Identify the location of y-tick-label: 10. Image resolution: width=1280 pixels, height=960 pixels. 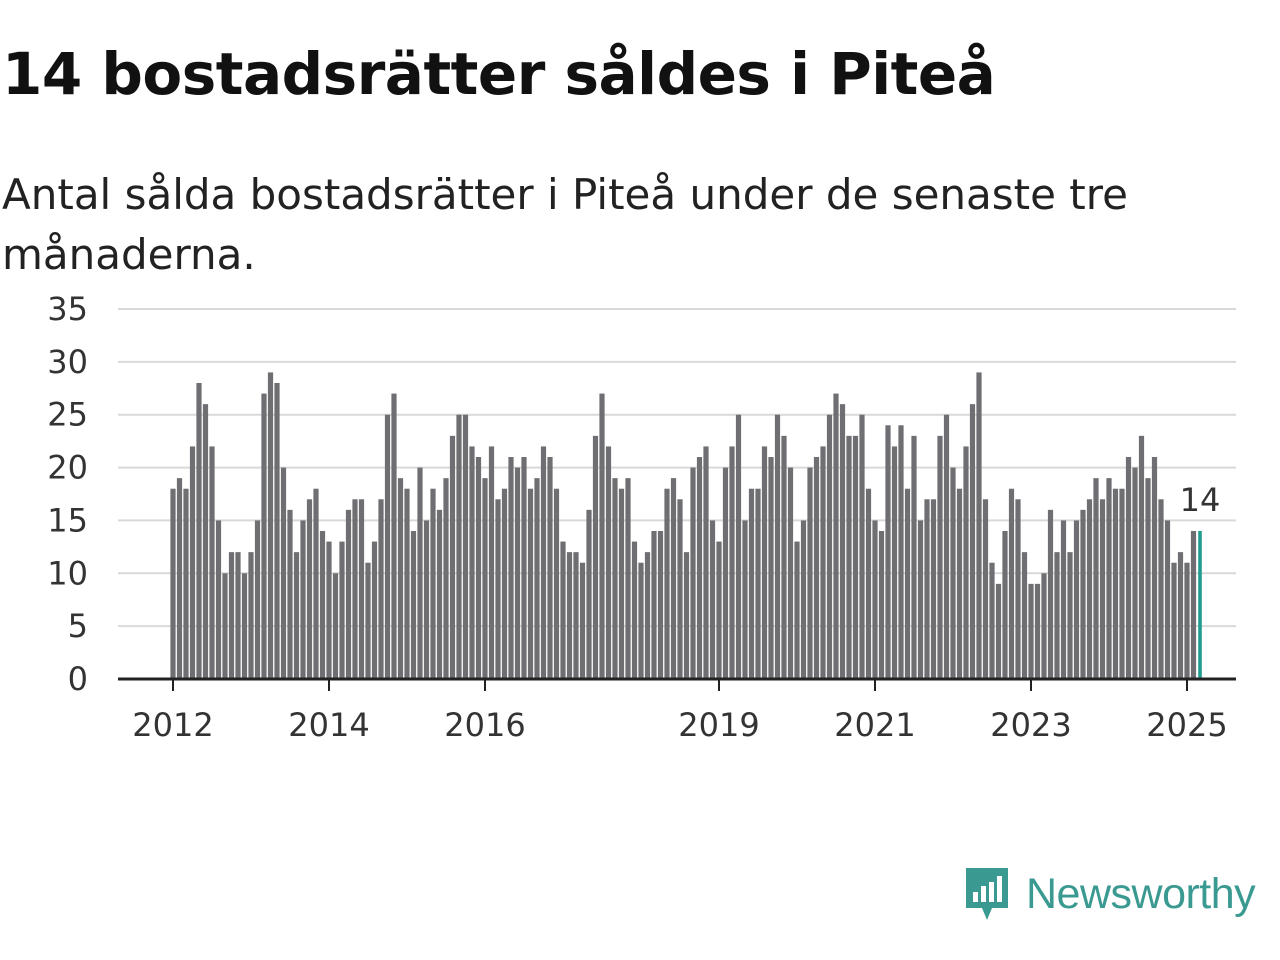
(67, 573).